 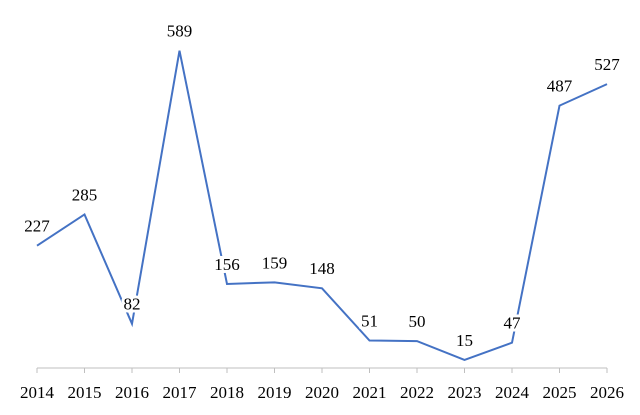 What do you see at coordinates (275, 392) in the screenshot?
I see `x-tick-label: 2019` at bounding box center [275, 392].